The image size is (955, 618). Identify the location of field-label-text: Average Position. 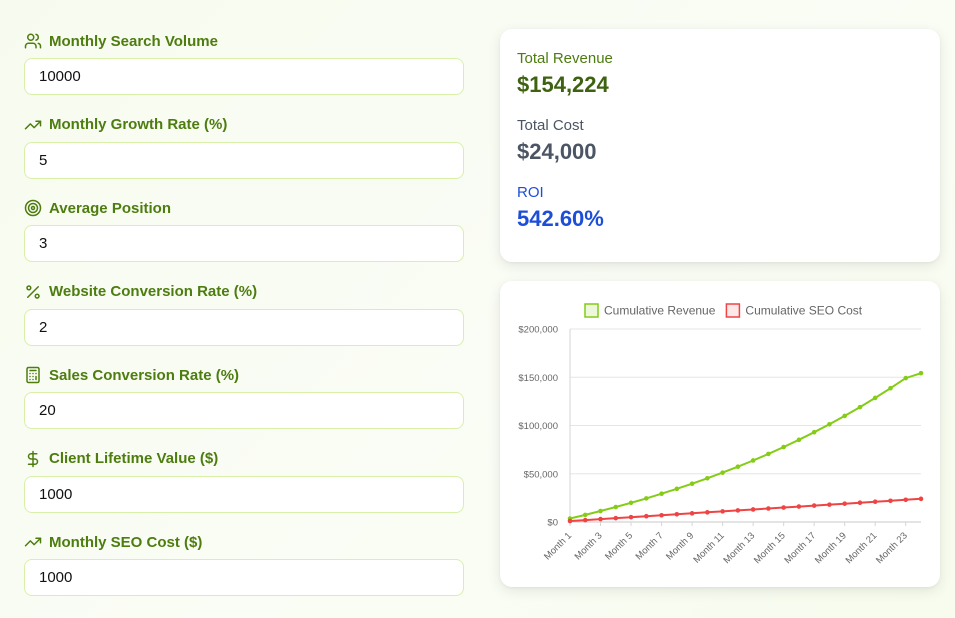
(110, 208).